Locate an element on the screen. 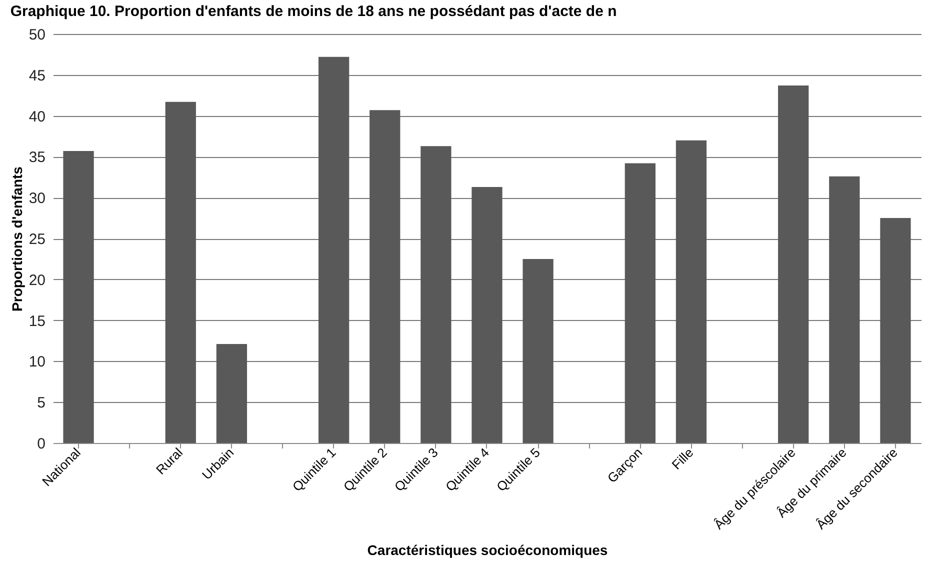  y-tick-label: 20 is located at coordinates (37, 280).